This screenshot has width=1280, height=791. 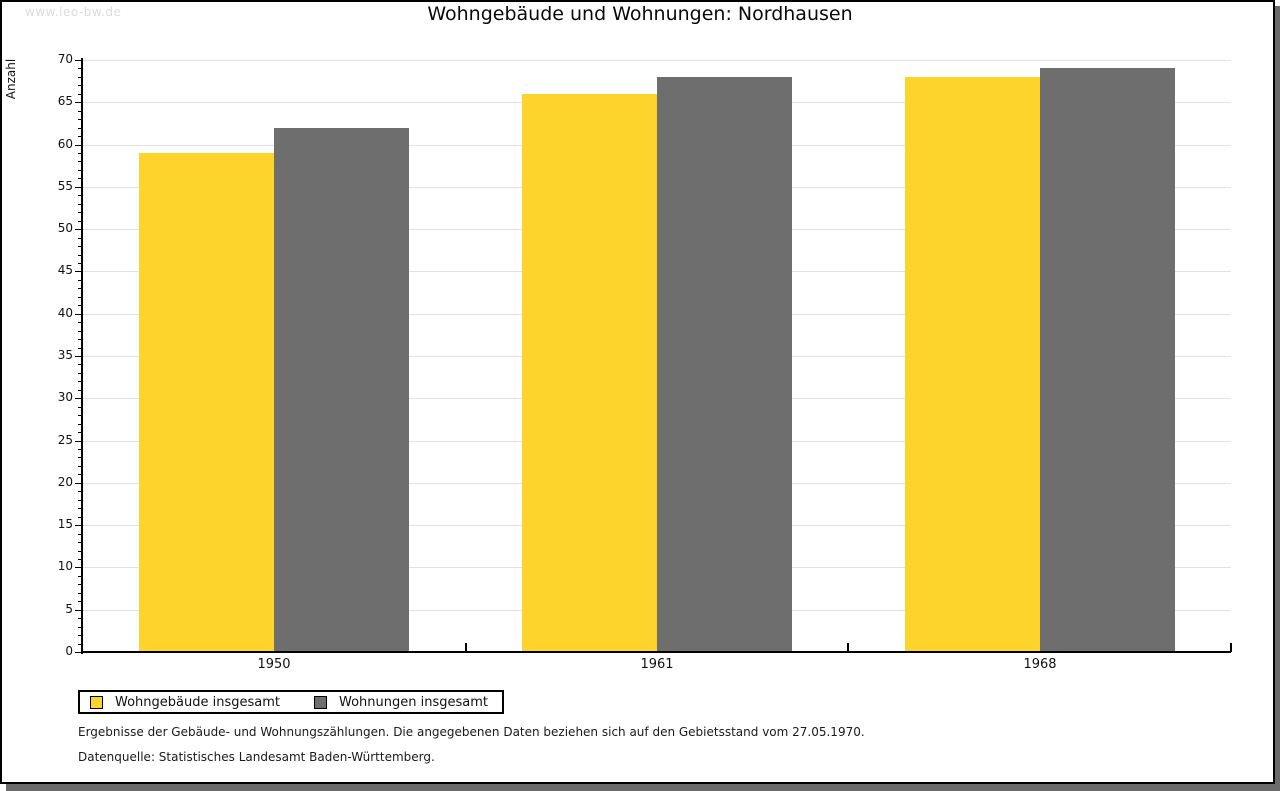 I want to click on y-axis-line, so click(x=82, y=356).